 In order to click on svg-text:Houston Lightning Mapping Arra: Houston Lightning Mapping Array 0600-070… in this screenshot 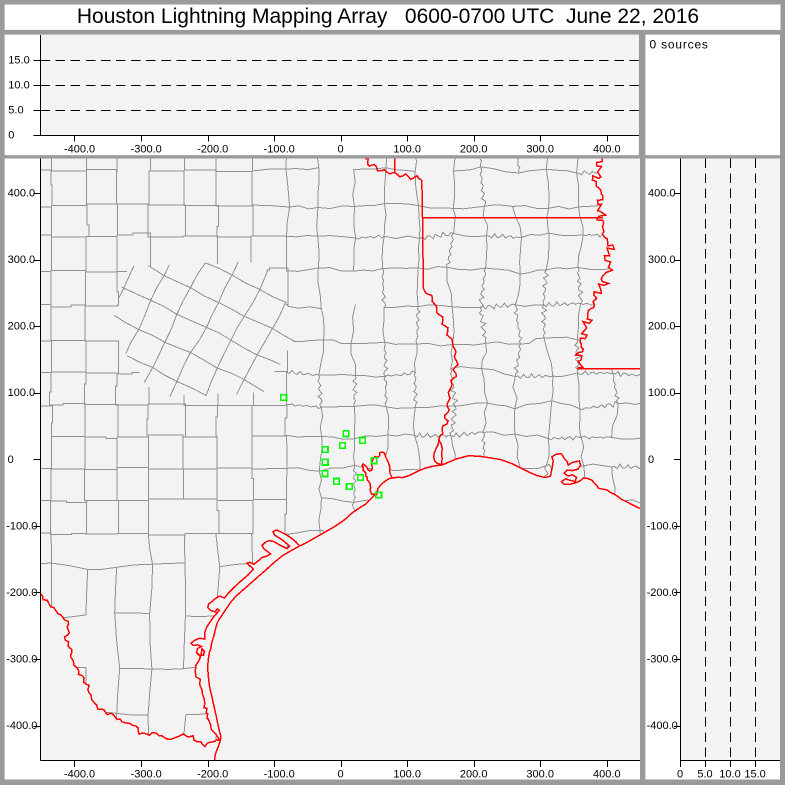, I will do `click(388, 16)`.